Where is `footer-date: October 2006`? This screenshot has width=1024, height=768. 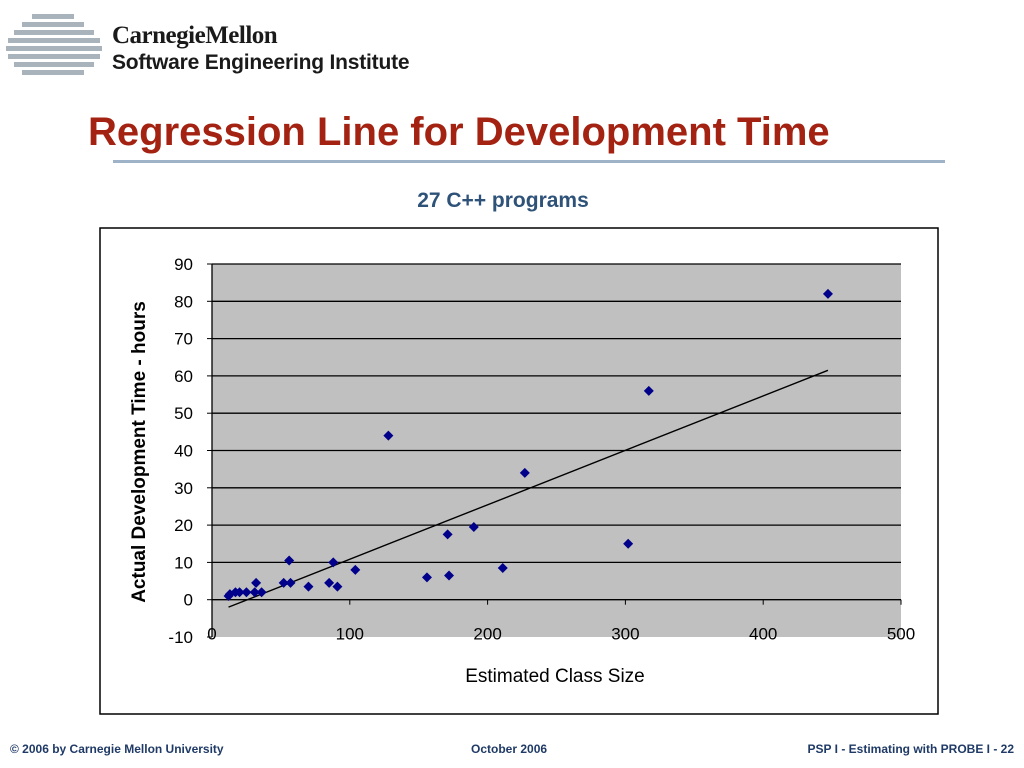
footer-date: October 2006 is located at coordinates (509, 749).